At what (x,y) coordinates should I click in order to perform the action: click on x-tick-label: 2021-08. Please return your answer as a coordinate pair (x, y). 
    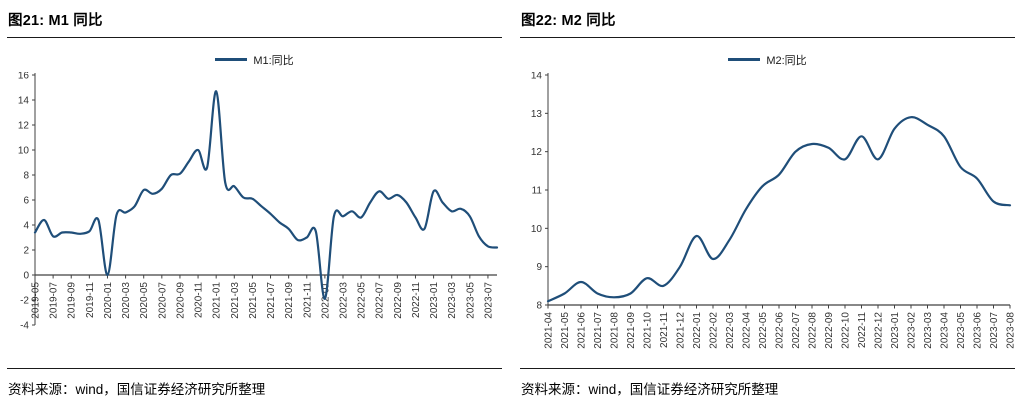
    Looking at the image, I should click on (615, 330).